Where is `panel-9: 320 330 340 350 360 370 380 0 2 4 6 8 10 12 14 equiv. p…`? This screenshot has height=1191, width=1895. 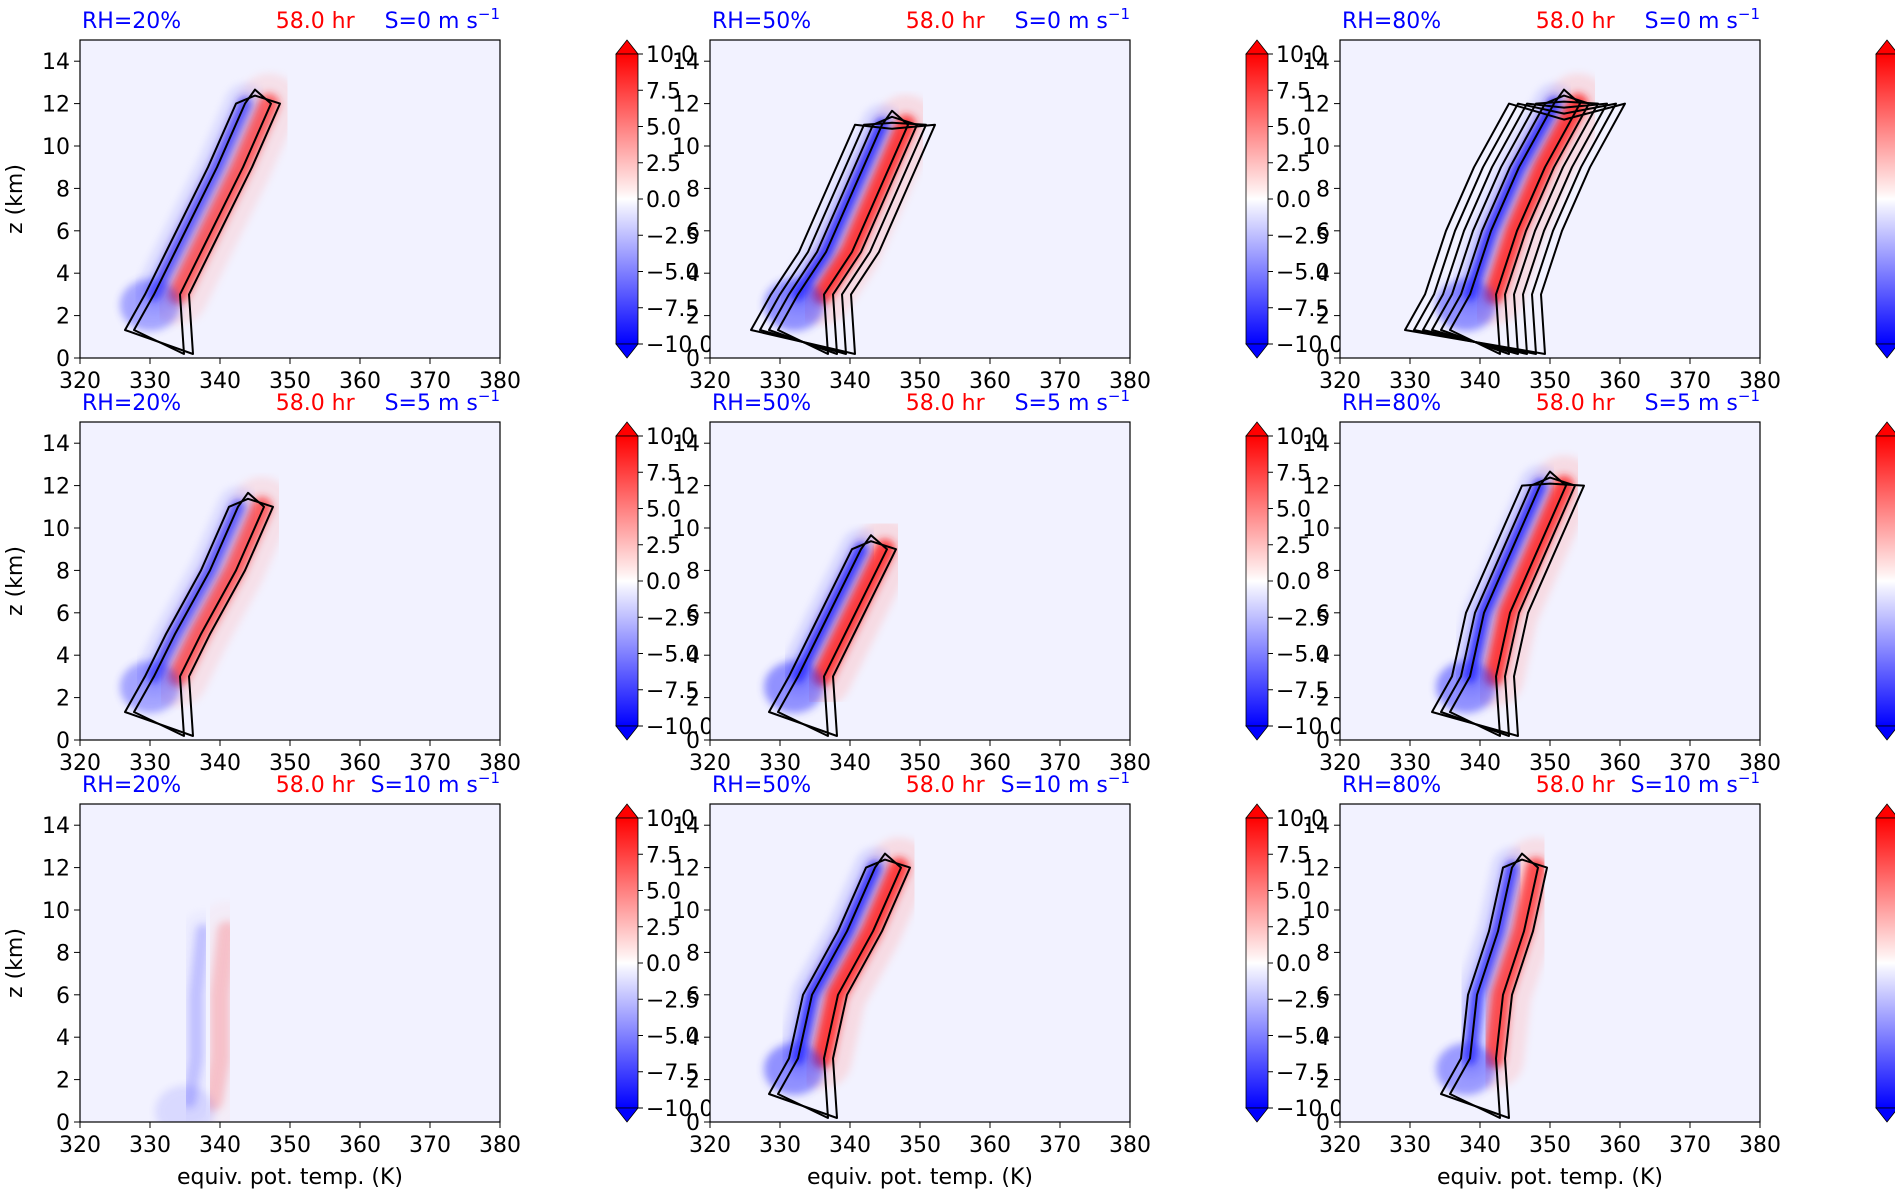 panel-9: 320 330 340 350 360 370 380 0 2 4 6 8 10 12 14 equiv. p… is located at coordinates (1598, 979).